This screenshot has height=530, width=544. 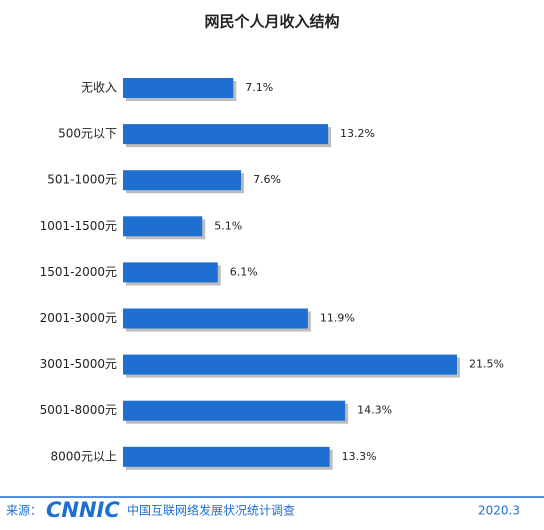 I want to click on value-label: 11.9%, so click(x=337, y=318).